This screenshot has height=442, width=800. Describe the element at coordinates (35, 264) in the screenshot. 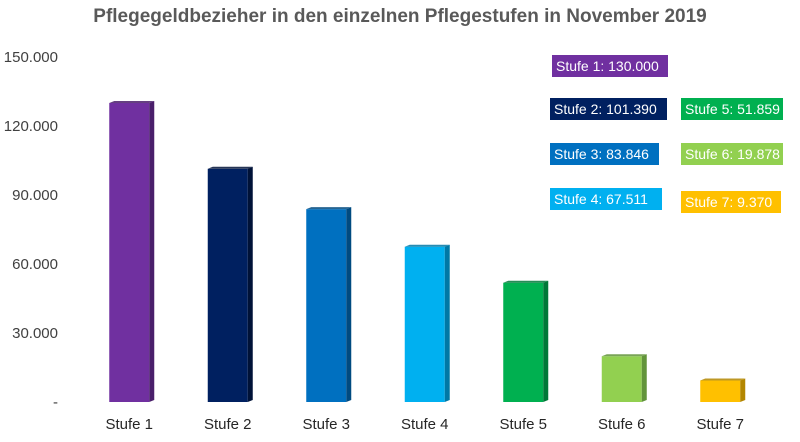

I see `y-tick-label: 60.000` at that location.